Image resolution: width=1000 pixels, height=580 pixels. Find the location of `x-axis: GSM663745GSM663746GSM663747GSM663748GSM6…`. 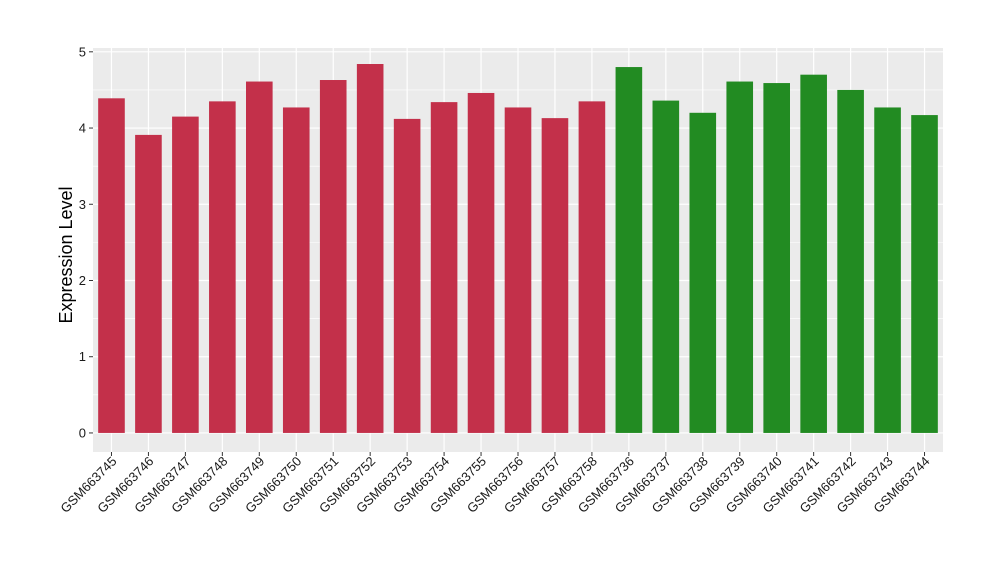

x-axis: GSM663745GSM663746GSM663747GSM663748GSM6… is located at coordinates (495, 484).